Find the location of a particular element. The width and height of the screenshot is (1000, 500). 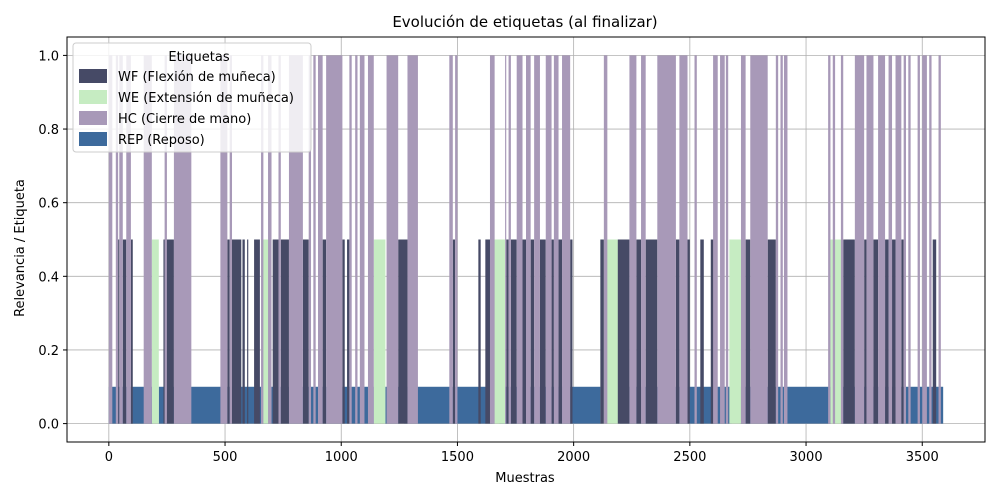

chart-title: Evolución de etiquetas (al finalizar) is located at coordinates (524, 22).